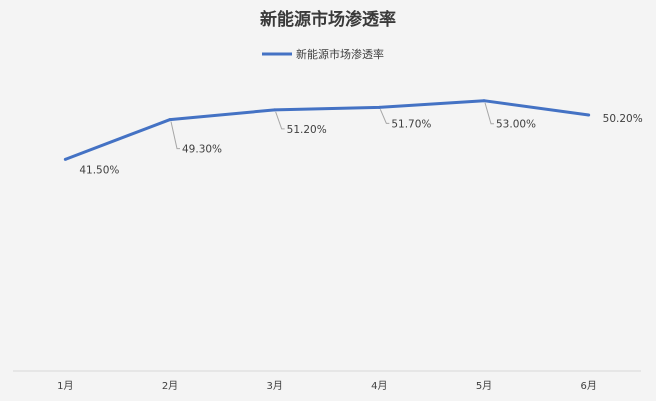  I want to click on data-label: 41.50%, so click(99, 170).